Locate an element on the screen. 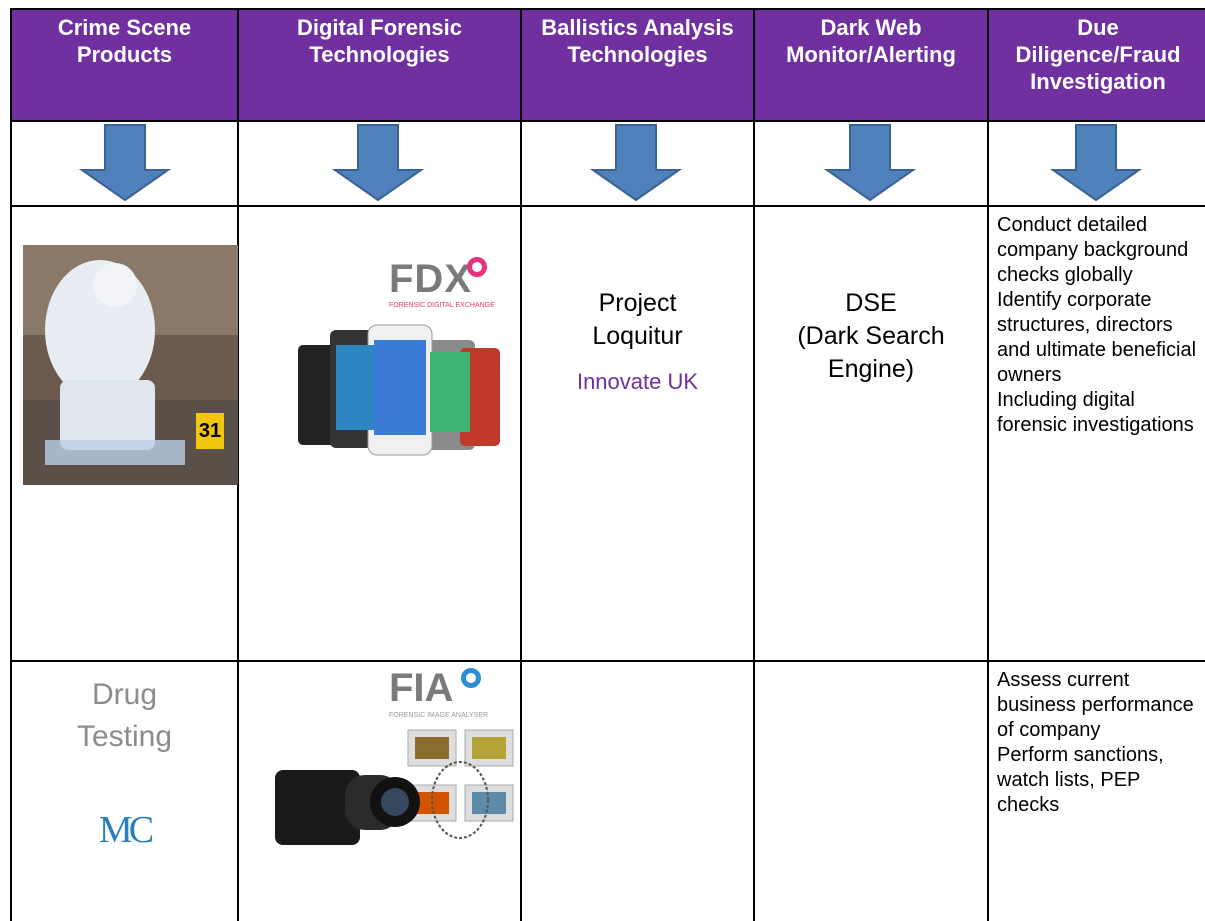 The height and width of the screenshot is (921, 1205). column-header: Dark Web Monitor/Alerting is located at coordinates (871, 41).